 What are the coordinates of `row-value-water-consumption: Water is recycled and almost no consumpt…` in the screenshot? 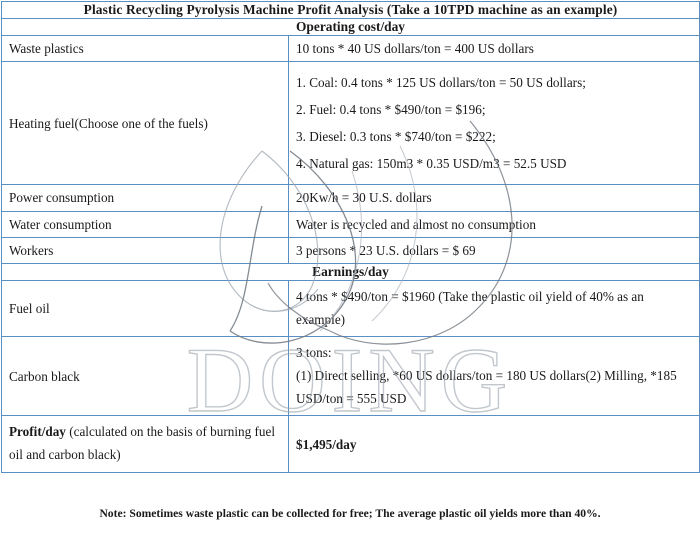 It's located at (493, 224).